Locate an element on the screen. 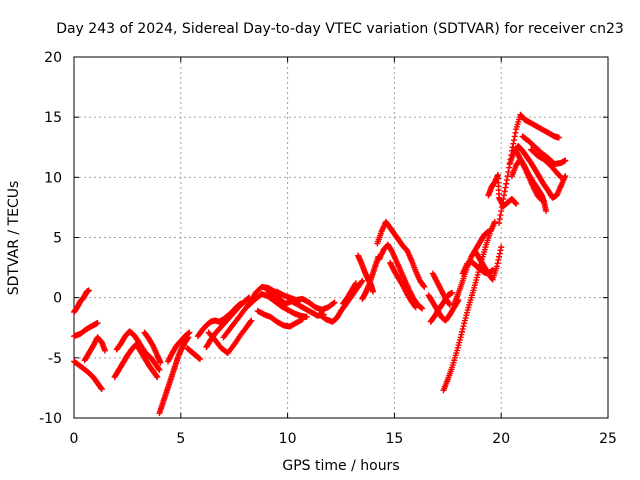 The width and height of the screenshot is (640, 480). y-tick-label: 0 is located at coordinates (57, 299).